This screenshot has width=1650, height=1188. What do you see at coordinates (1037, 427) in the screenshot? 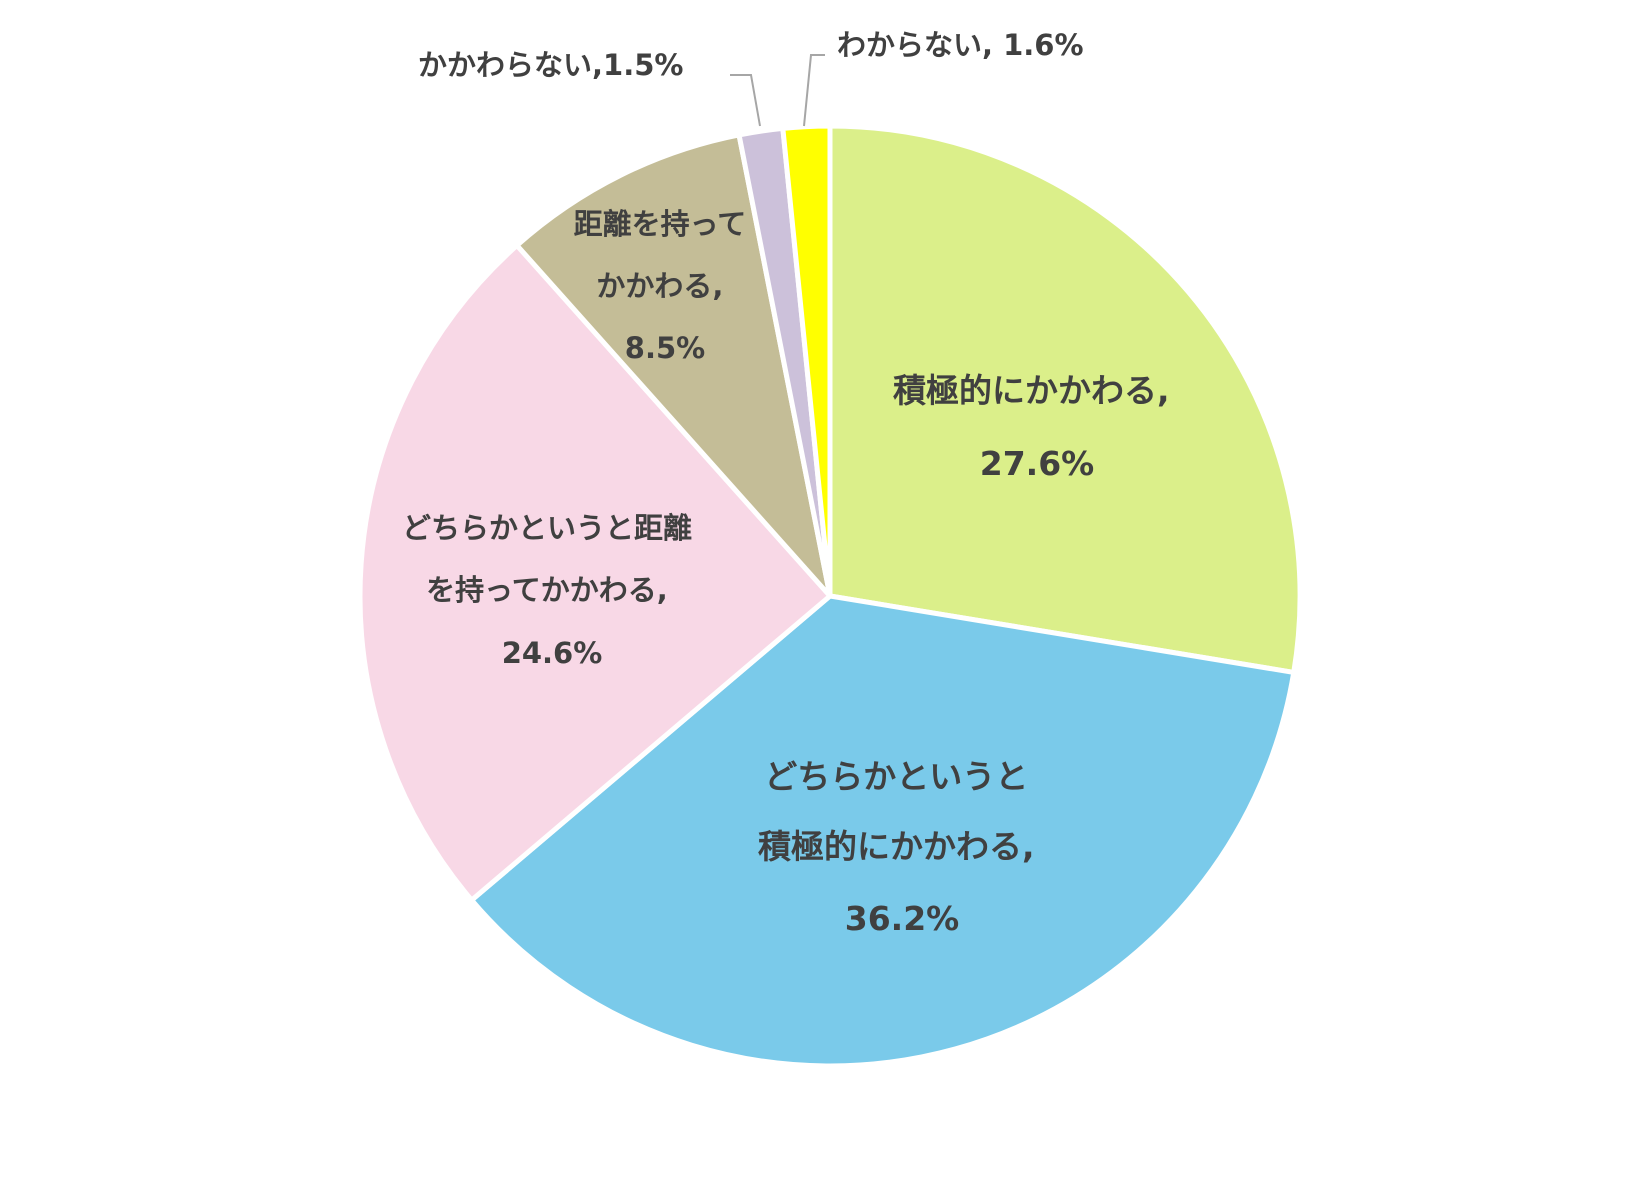
I see `data-label-sekkyokuteki: 積極的にかかわる, 27.6%` at bounding box center [1037, 427].